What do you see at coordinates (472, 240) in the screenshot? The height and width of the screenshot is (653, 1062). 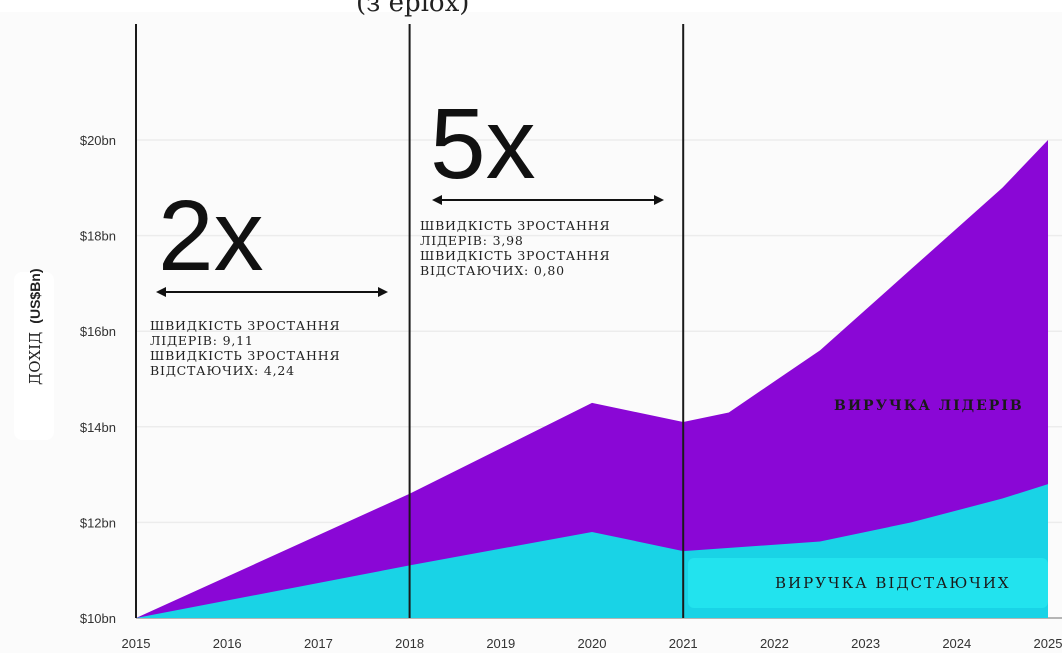 I see `growth-rate-line: ЛІДЕРІВ: 3,98` at bounding box center [472, 240].